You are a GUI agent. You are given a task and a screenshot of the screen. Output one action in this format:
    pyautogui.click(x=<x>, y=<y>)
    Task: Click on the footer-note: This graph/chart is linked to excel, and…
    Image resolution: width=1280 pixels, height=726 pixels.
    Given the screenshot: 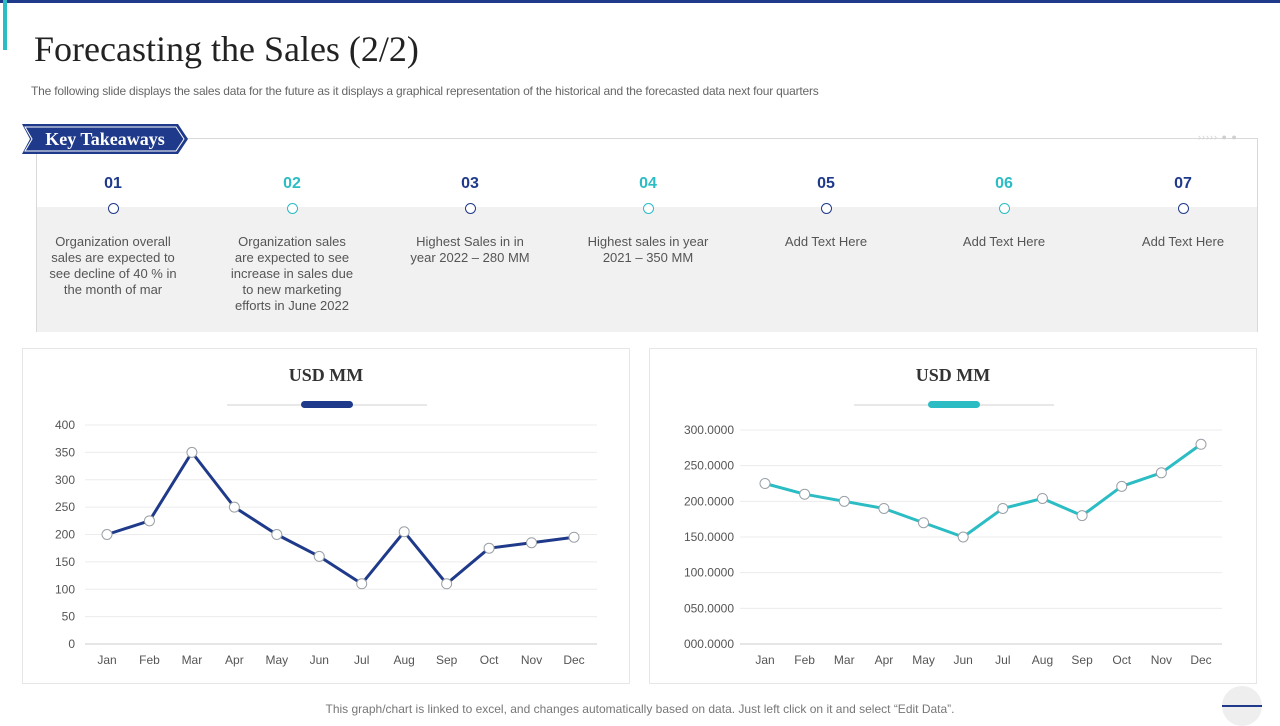 What is the action you would take?
    pyautogui.click(x=640, y=709)
    